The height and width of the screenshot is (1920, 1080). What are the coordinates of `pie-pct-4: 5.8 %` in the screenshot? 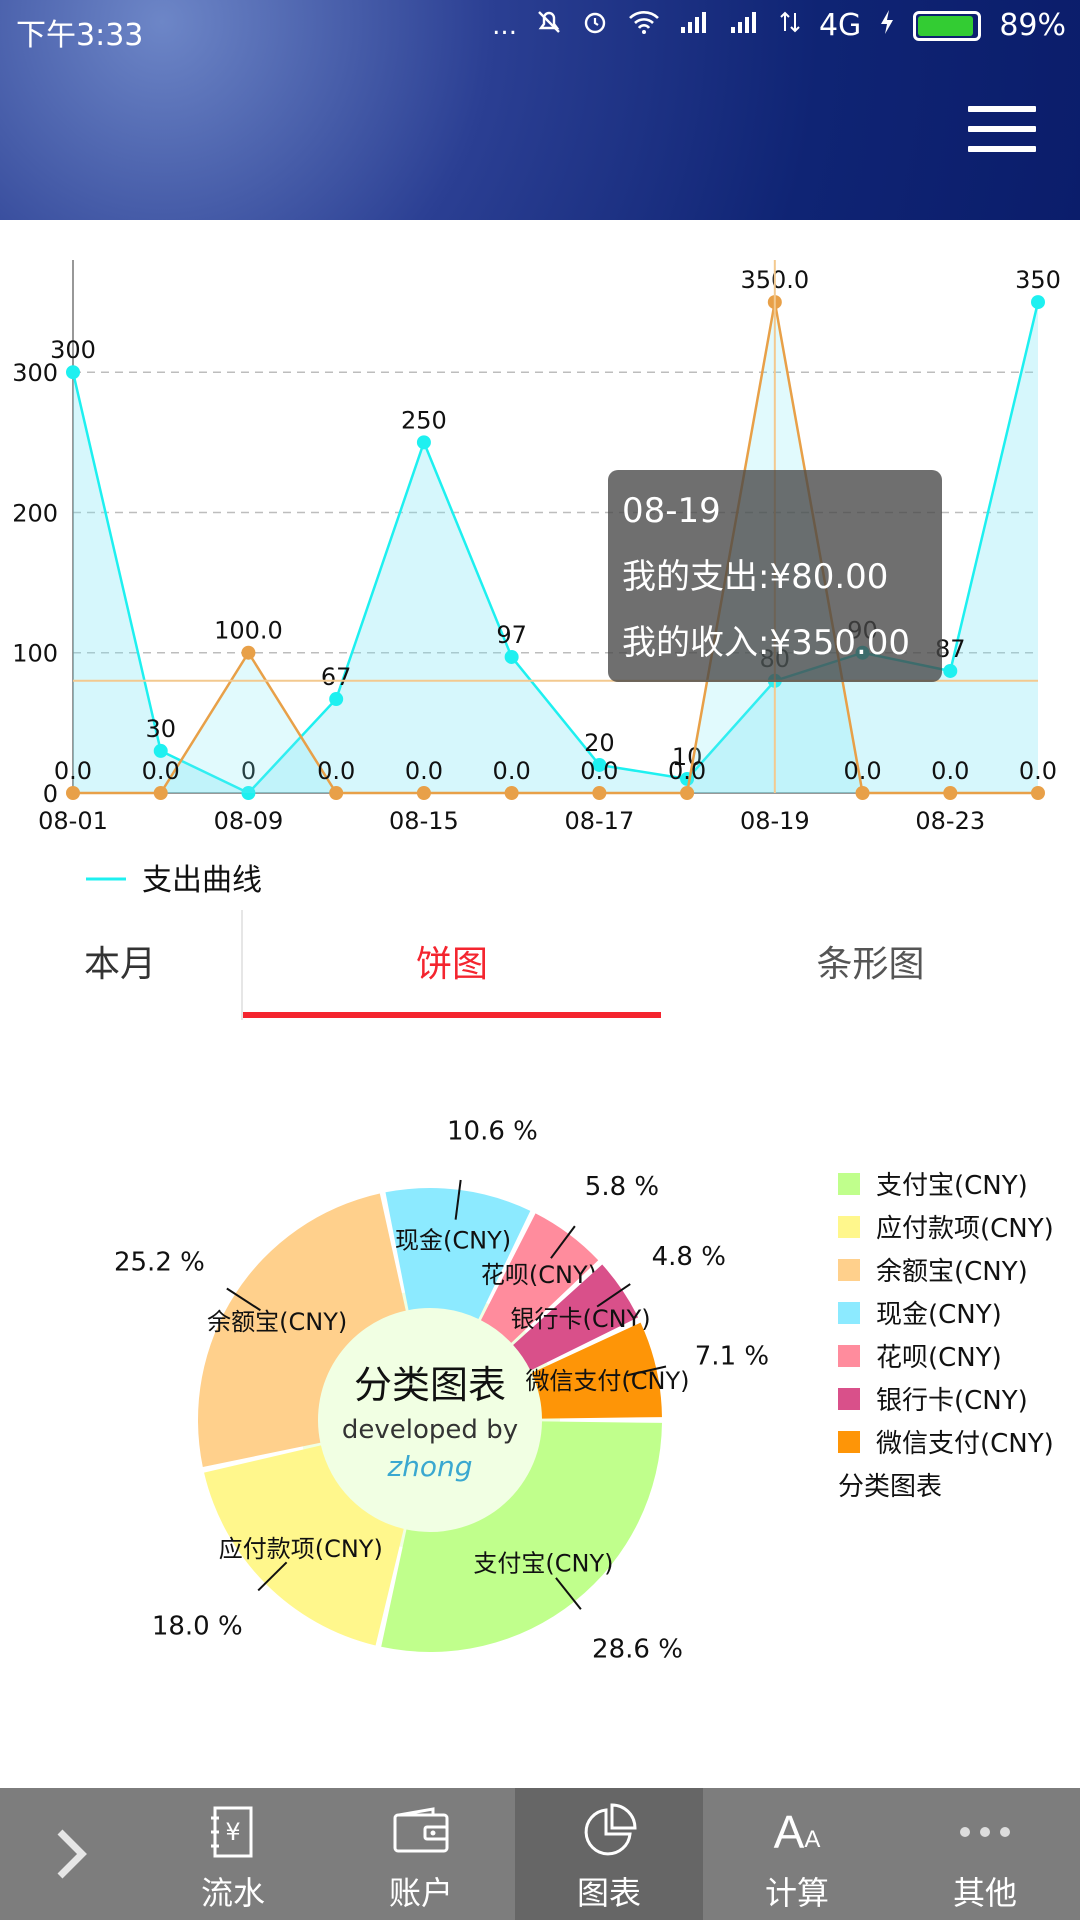 It's located at (622, 1187).